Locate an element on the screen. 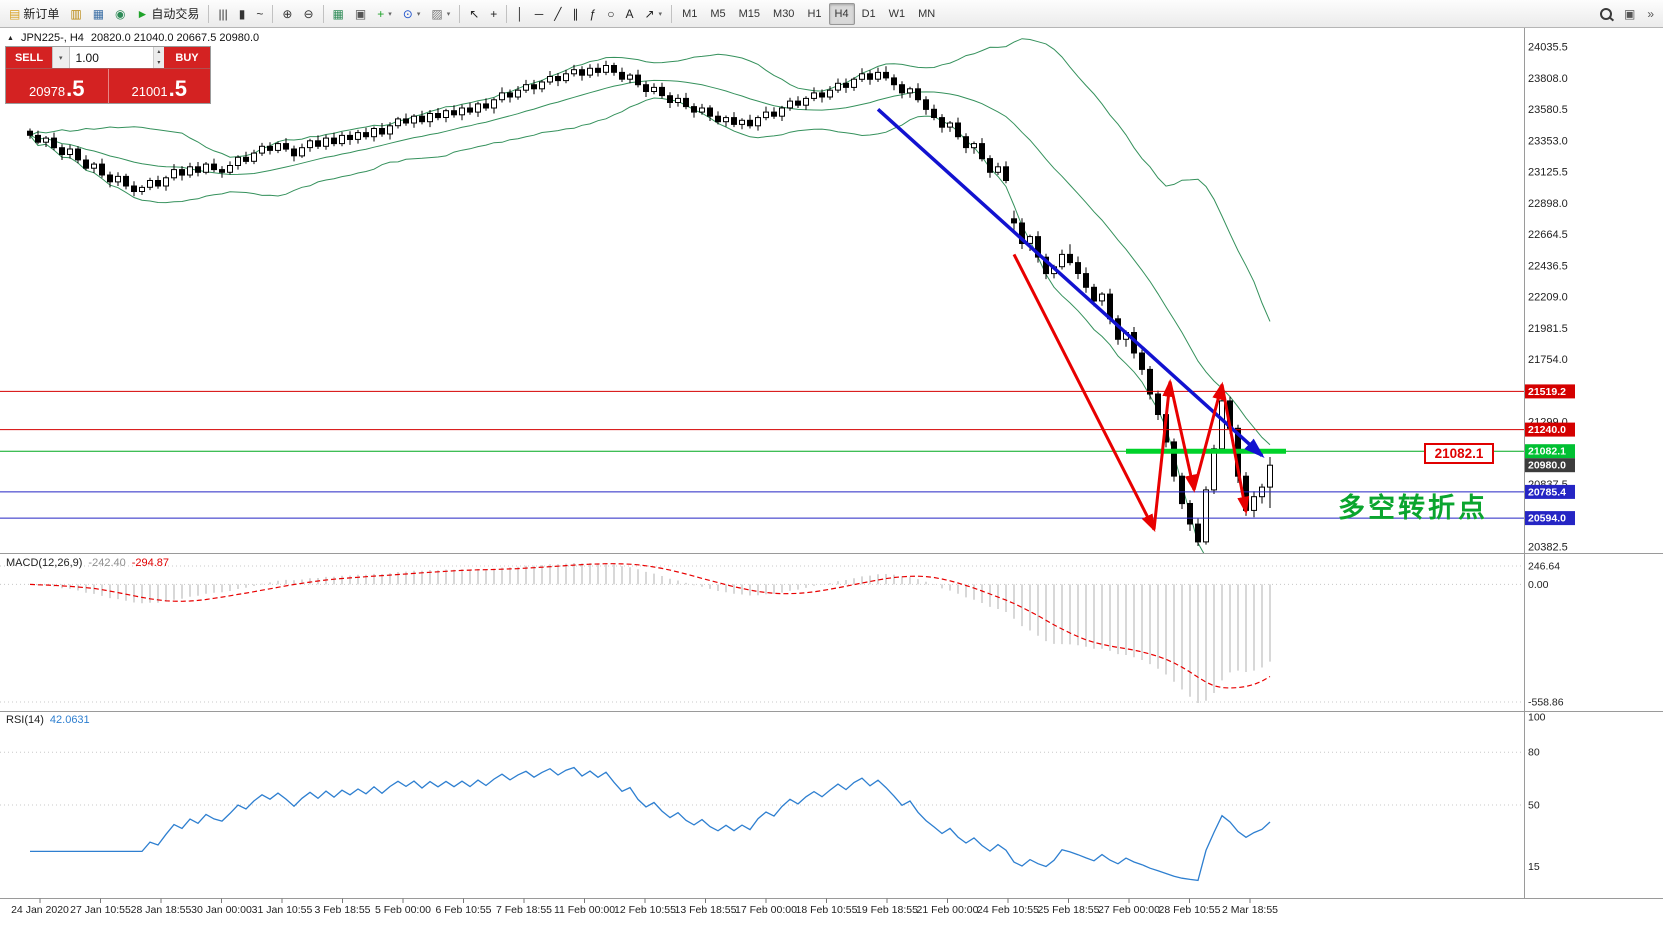  time-axis-label: 25 Feb 18:55 is located at coordinates (1069, 910).